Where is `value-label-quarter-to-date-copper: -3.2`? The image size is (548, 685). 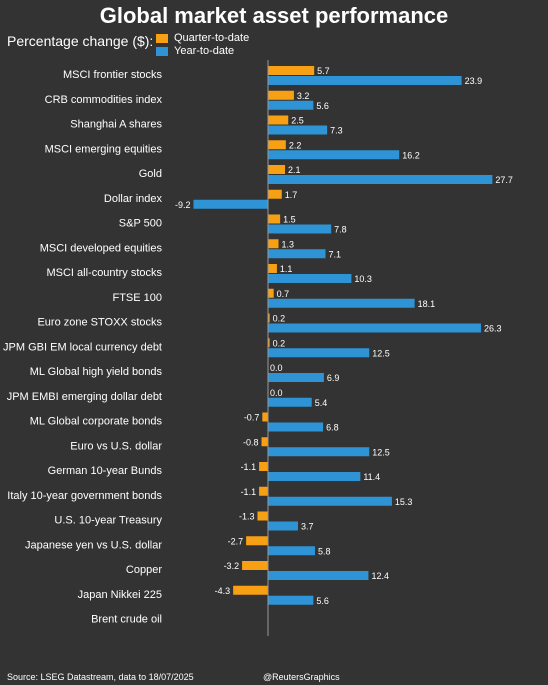 value-label-quarter-to-date-copper: -3.2 is located at coordinates (232, 566).